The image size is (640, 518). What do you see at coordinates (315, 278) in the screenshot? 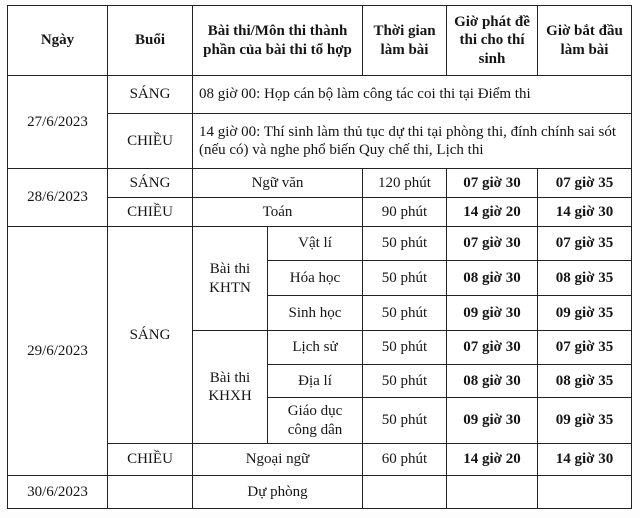
I see `subject-cell: Hóa học` at bounding box center [315, 278].